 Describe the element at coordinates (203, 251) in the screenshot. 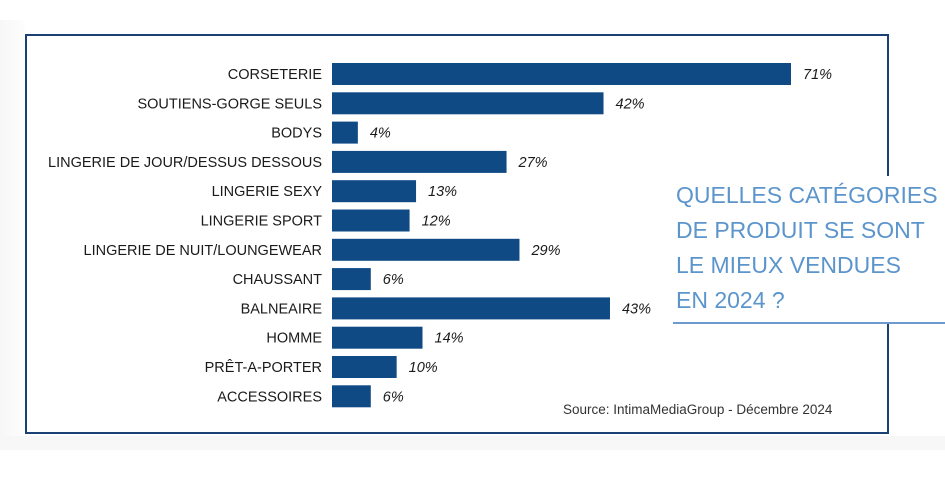

I see `category-label: LINGERIE DE NUIT/LOUNGEWEAR` at that location.